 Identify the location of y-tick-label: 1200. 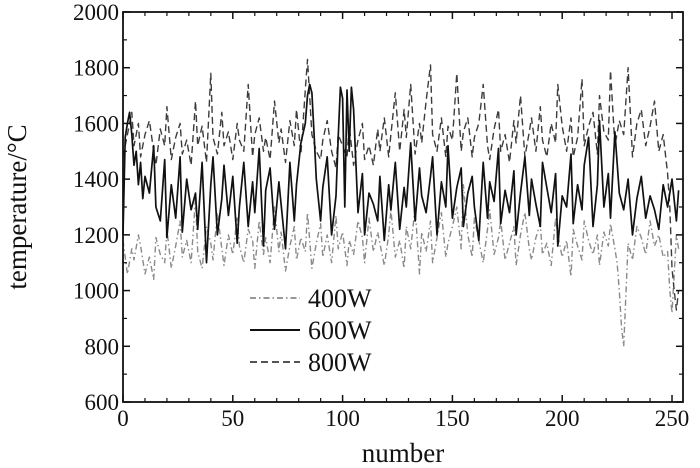
(96, 235).